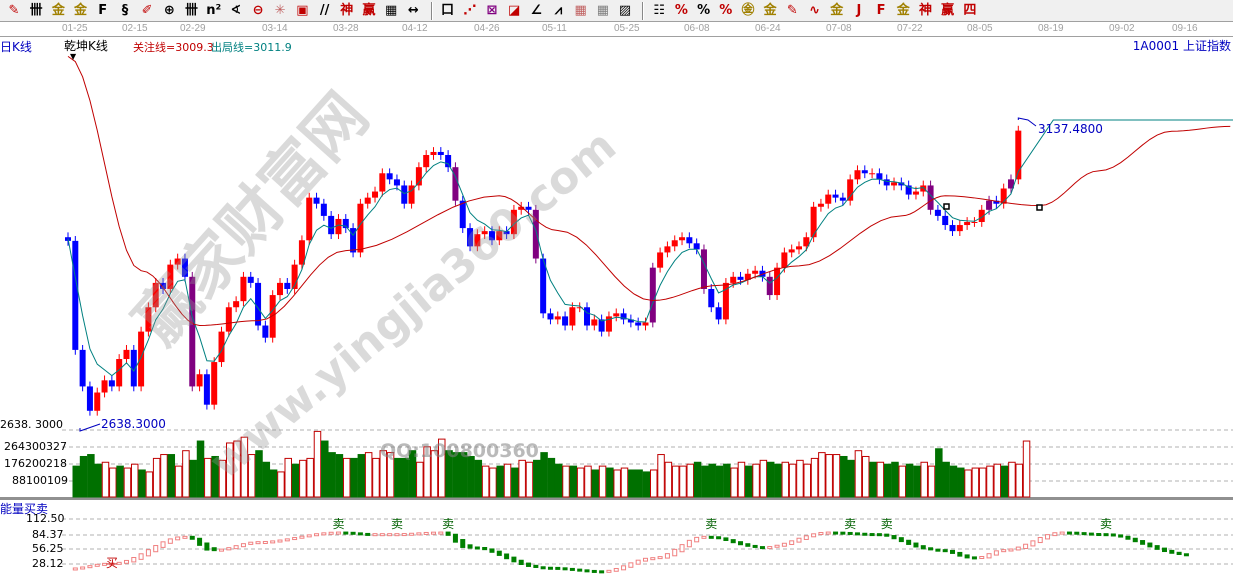  What do you see at coordinates (948, 10) in the screenshot?
I see `ying-line-icon: 赢` at bounding box center [948, 10].